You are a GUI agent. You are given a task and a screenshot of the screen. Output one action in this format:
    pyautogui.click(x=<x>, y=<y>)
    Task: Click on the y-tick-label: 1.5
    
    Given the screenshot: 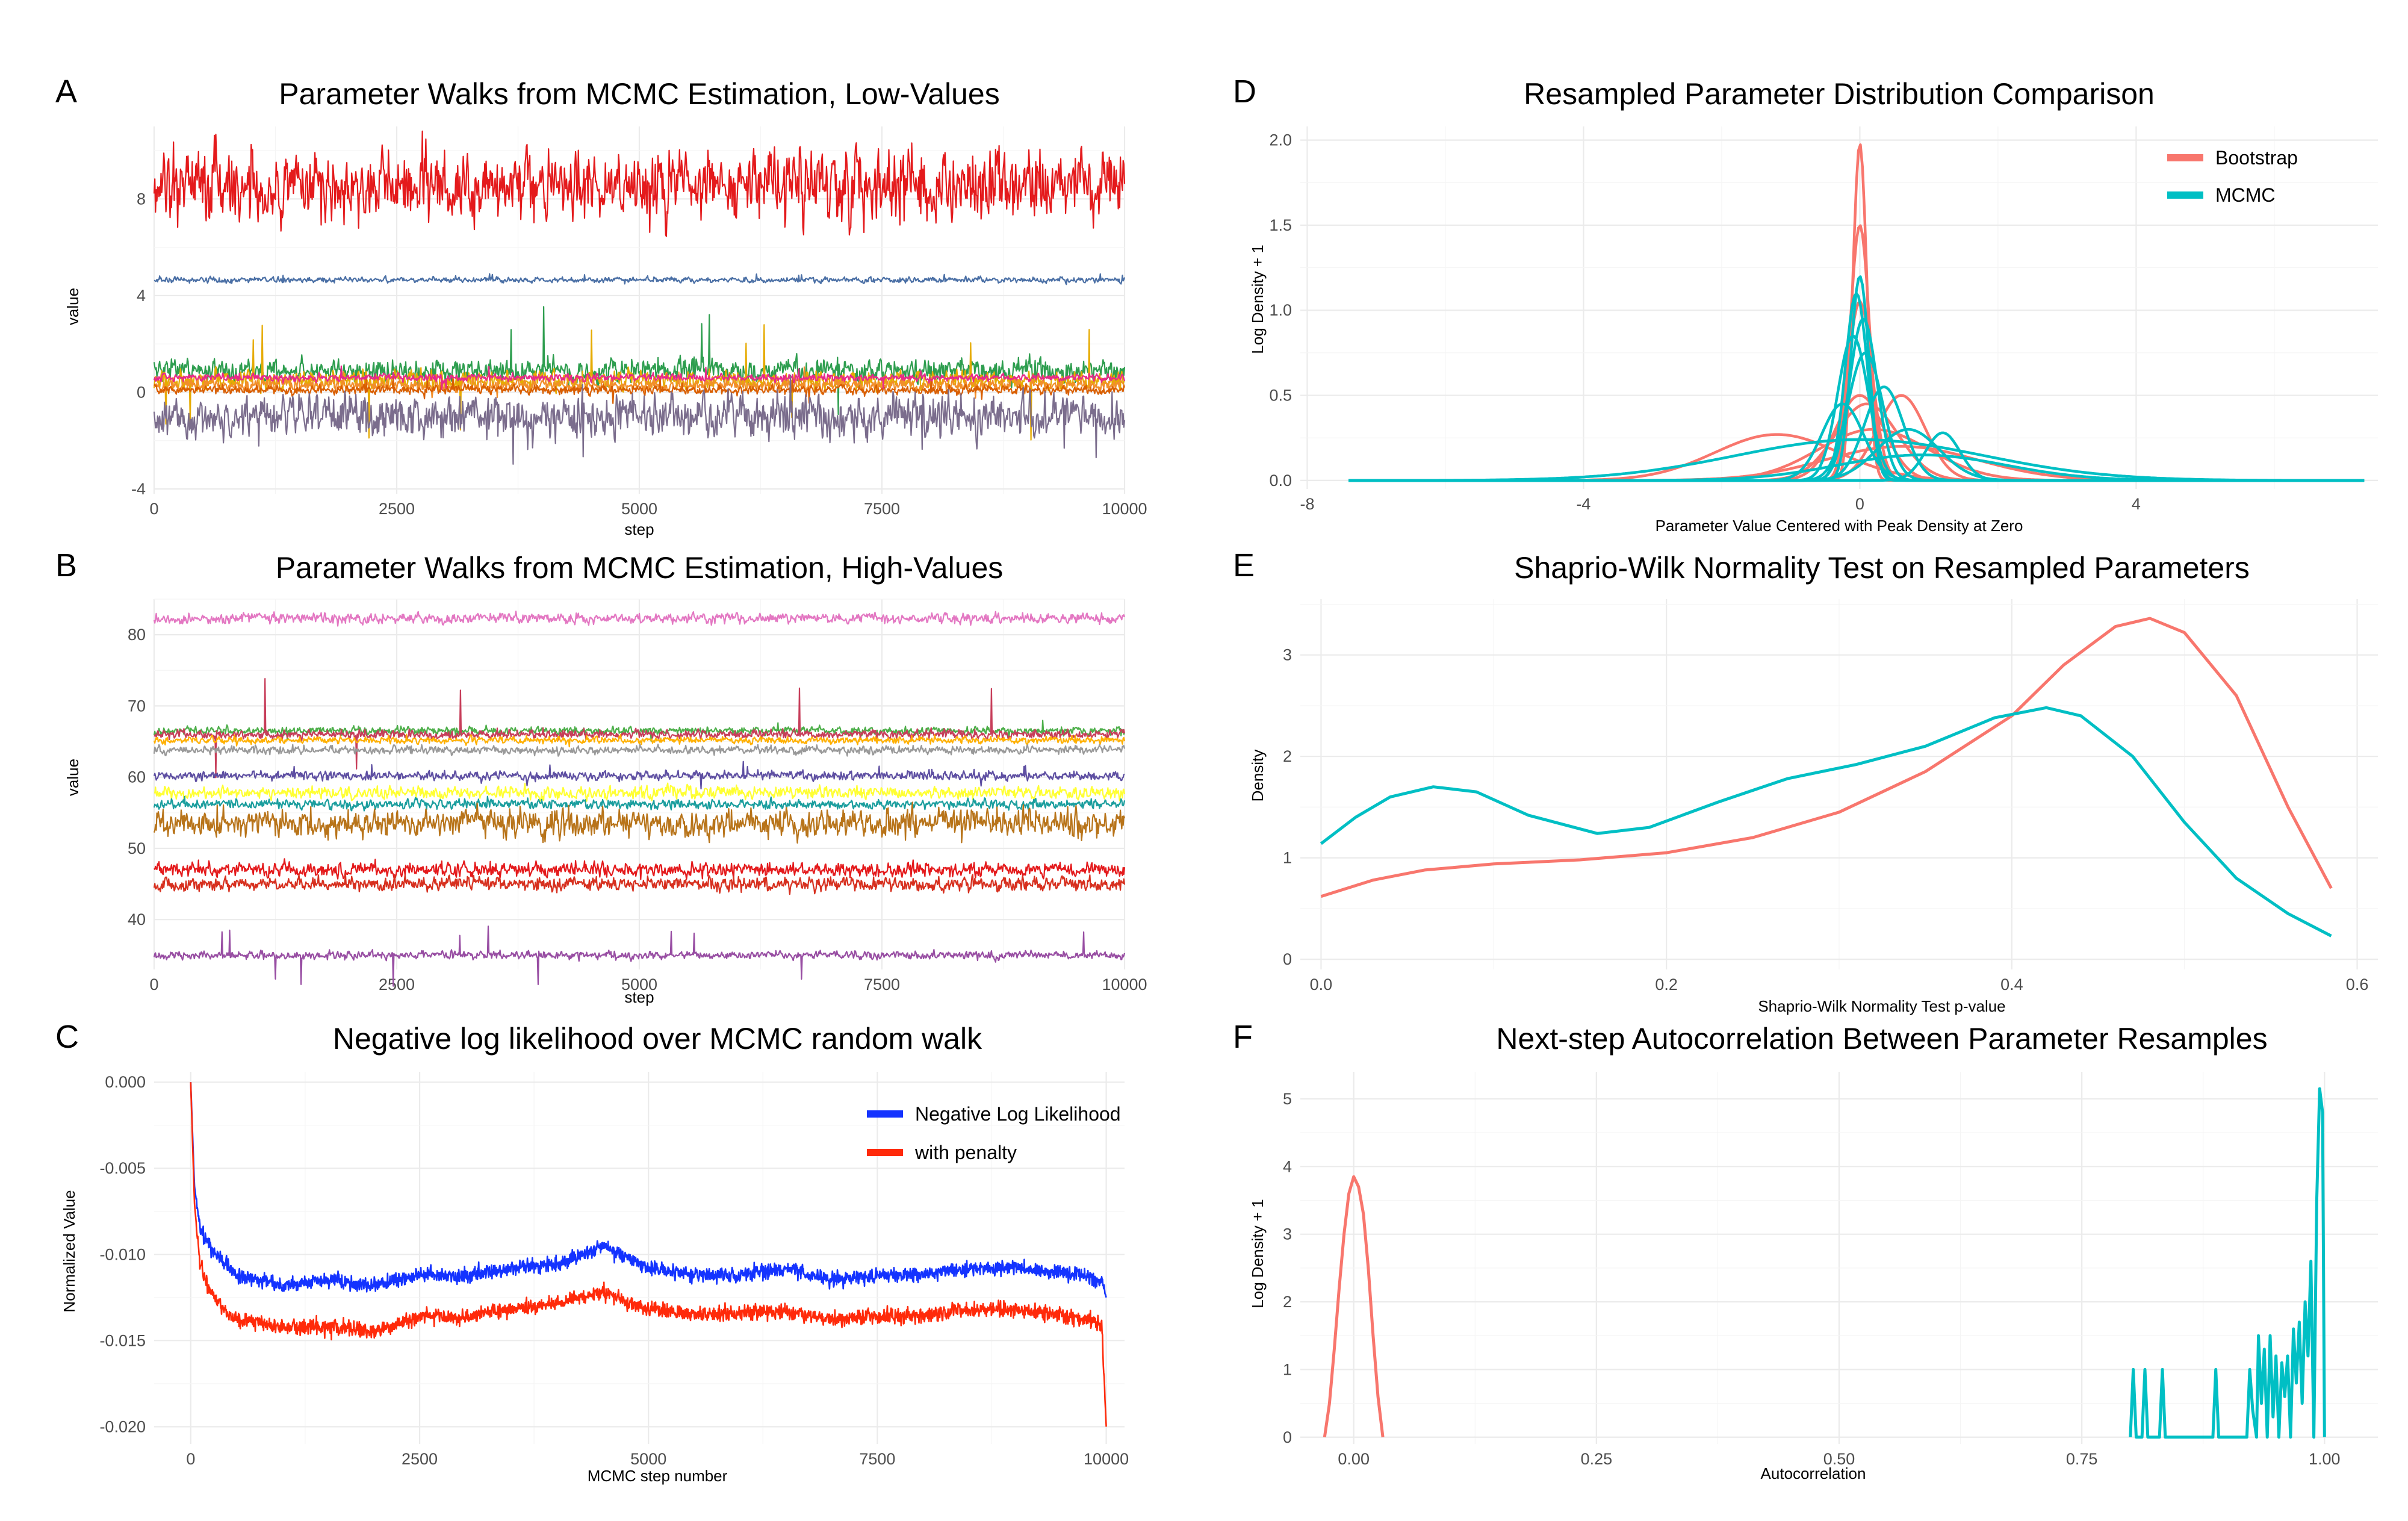 What is the action you would take?
    pyautogui.click(x=1280, y=225)
    